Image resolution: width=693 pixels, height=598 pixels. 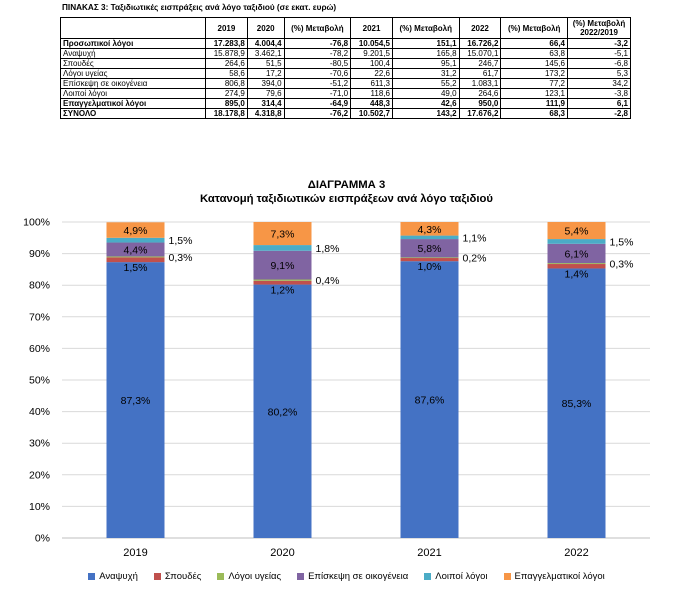 What do you see at coordinates (559, 576) in the screenshot?
I see `legend-label: Επαγγελματικοί λόγοι` at bounding box center [559, 576].